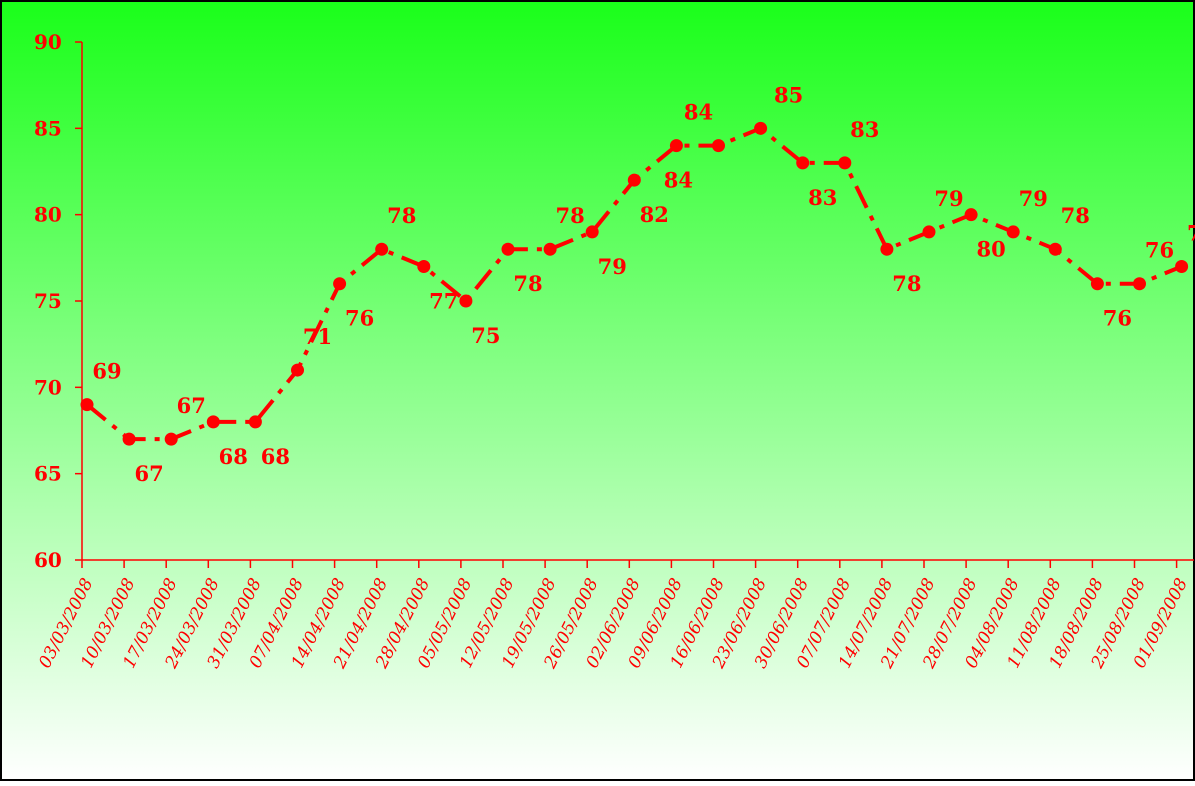  What do you see at coordinates (106, 371) in the screenshot?
I see `data-label: 69` at bounding box center [106, 371].